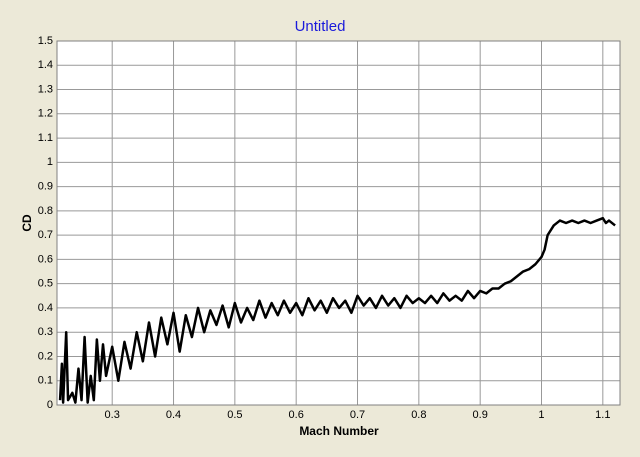  What do you see at coordinates (45, 284) in the screenshot?
I see `y-tick-label: 0.5` at bounding box center [45, 284].